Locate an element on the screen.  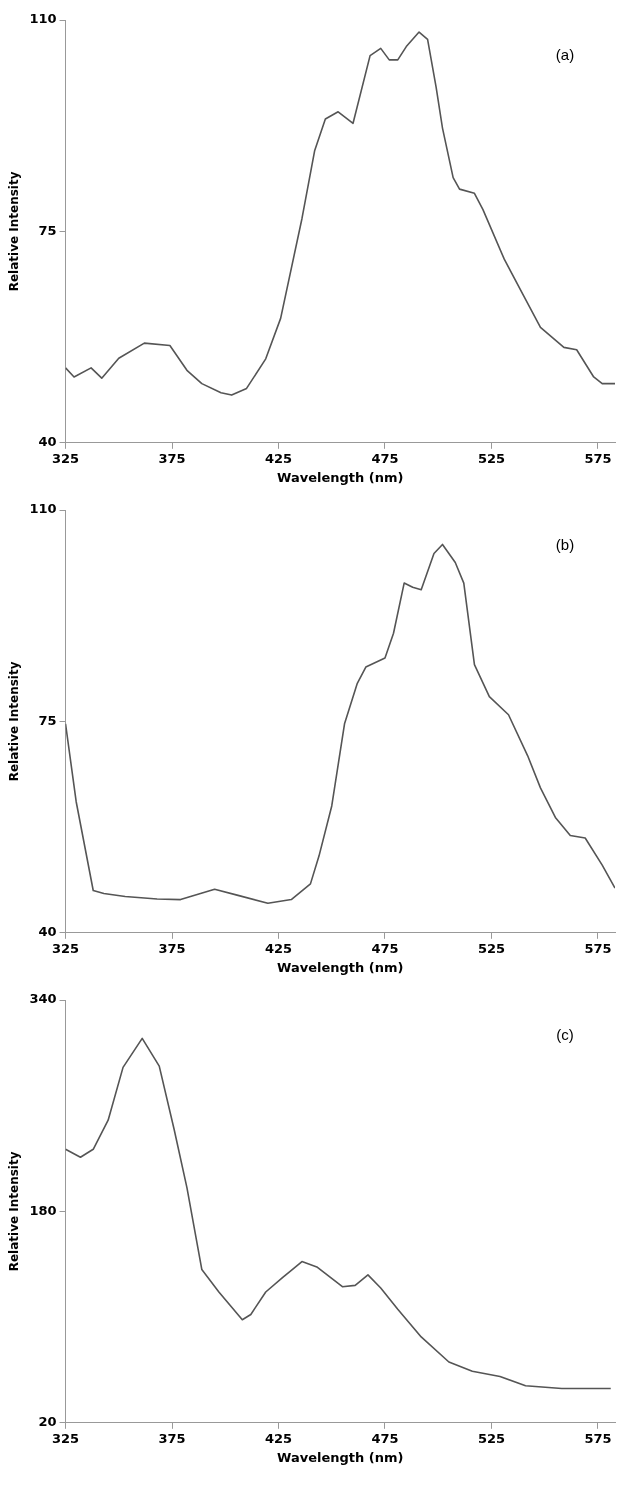
annotation: (b) is located at coordinates (565, 544).